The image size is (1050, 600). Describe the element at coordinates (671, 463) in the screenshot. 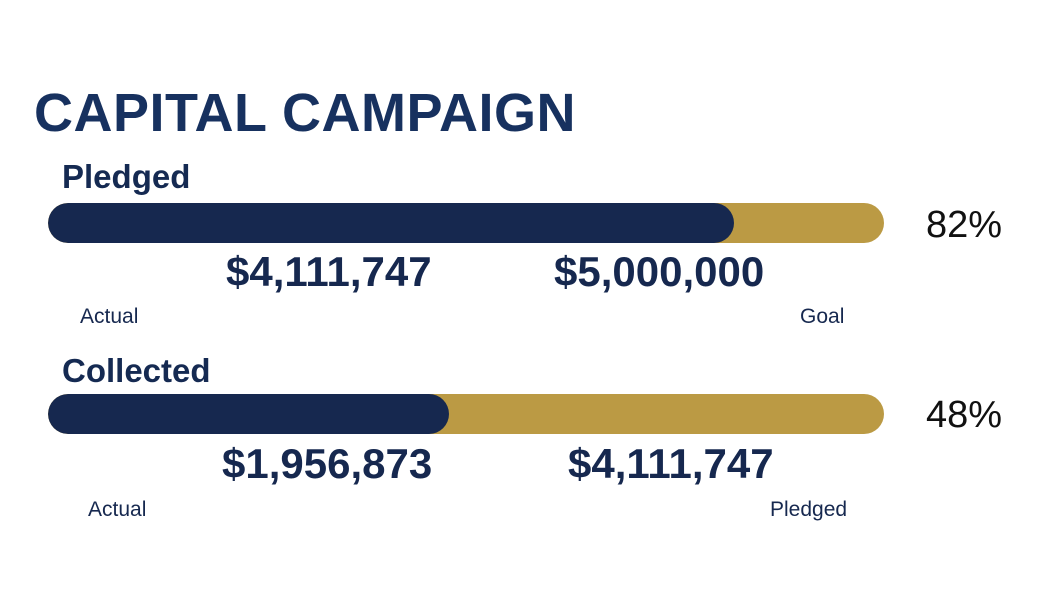

I see `collected-pledged-amount: $4,111,747` at that location.